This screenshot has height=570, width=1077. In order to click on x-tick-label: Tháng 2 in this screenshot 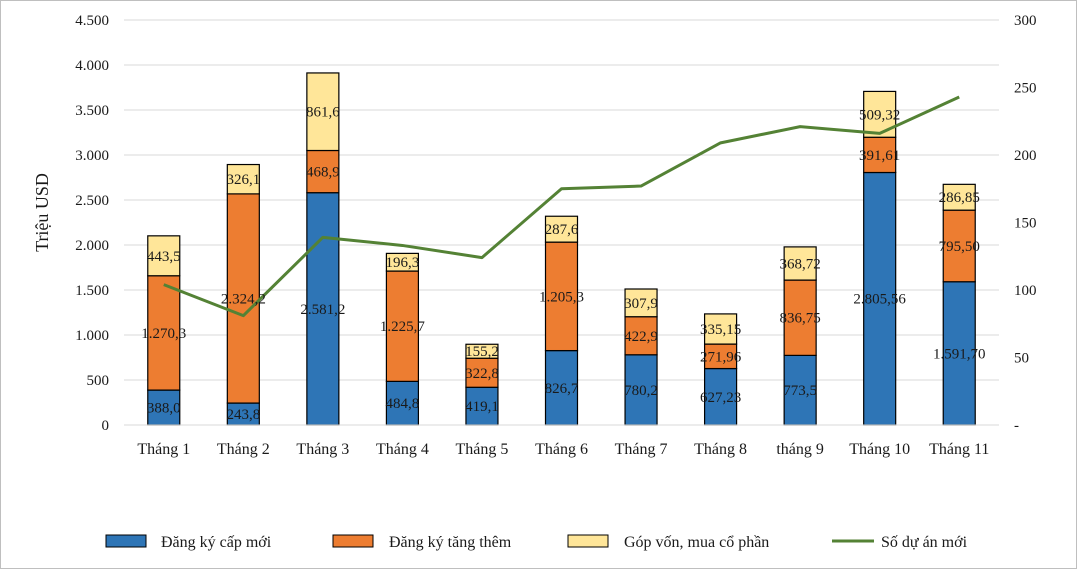, I will do `click(243, 449)`.